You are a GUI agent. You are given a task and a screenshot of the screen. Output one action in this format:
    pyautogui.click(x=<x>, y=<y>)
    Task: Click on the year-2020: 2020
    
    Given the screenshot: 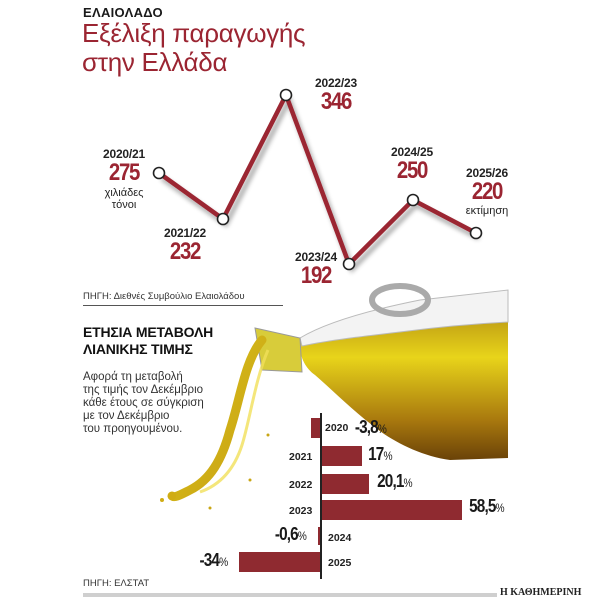 What is the action you would take?
    pyautogui.click(x=337, y=428)
    